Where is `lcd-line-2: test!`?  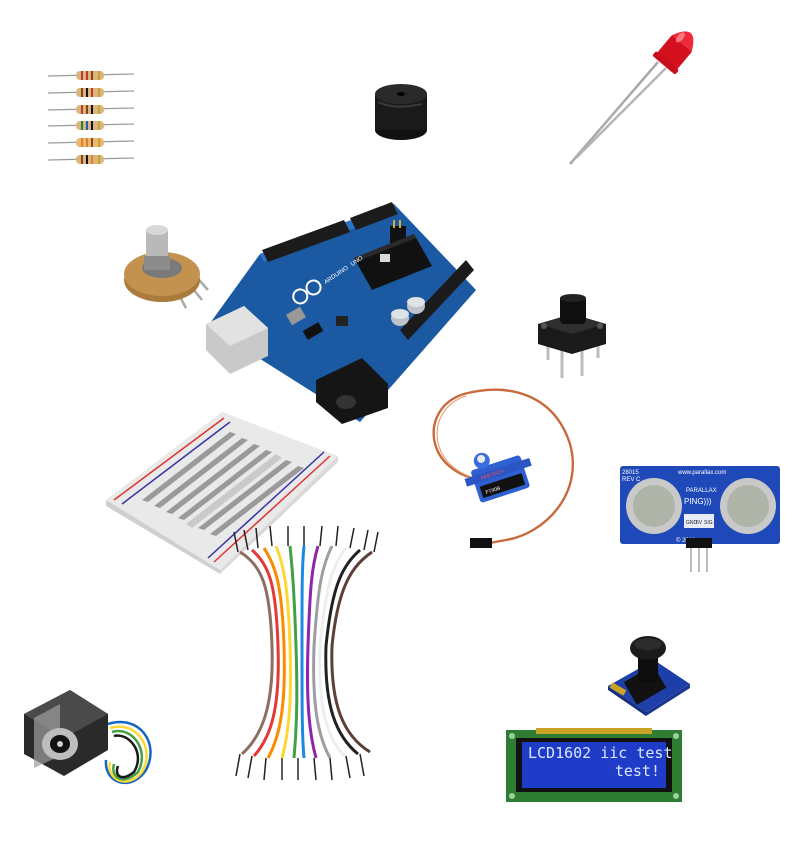
lcd-line-2: test! is located at coordinates (637, 771).